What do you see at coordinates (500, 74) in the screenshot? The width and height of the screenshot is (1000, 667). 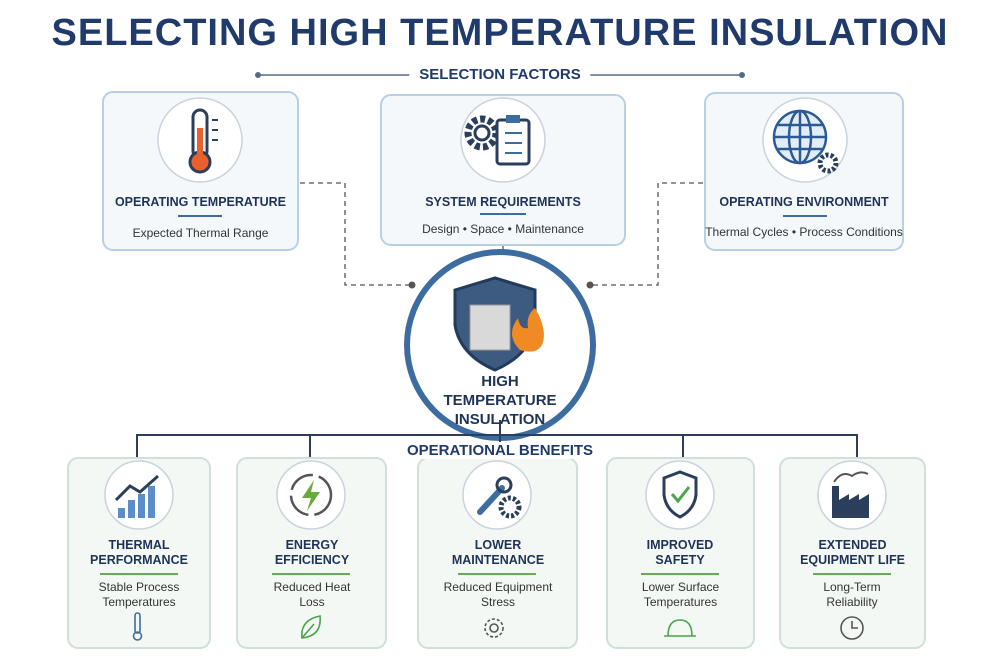 I see `section-label: SELECTION FACTORS` at bounding box center [500, 74].